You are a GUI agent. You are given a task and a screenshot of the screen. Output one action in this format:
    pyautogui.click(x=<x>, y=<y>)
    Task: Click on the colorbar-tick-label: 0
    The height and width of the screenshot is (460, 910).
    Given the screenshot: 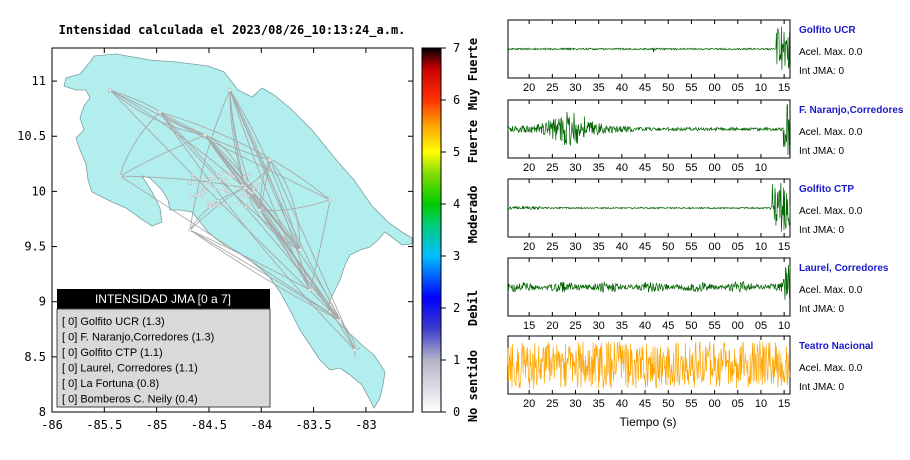 What is the action you would take?
    pyautogui.click(x=456, y=412)
    